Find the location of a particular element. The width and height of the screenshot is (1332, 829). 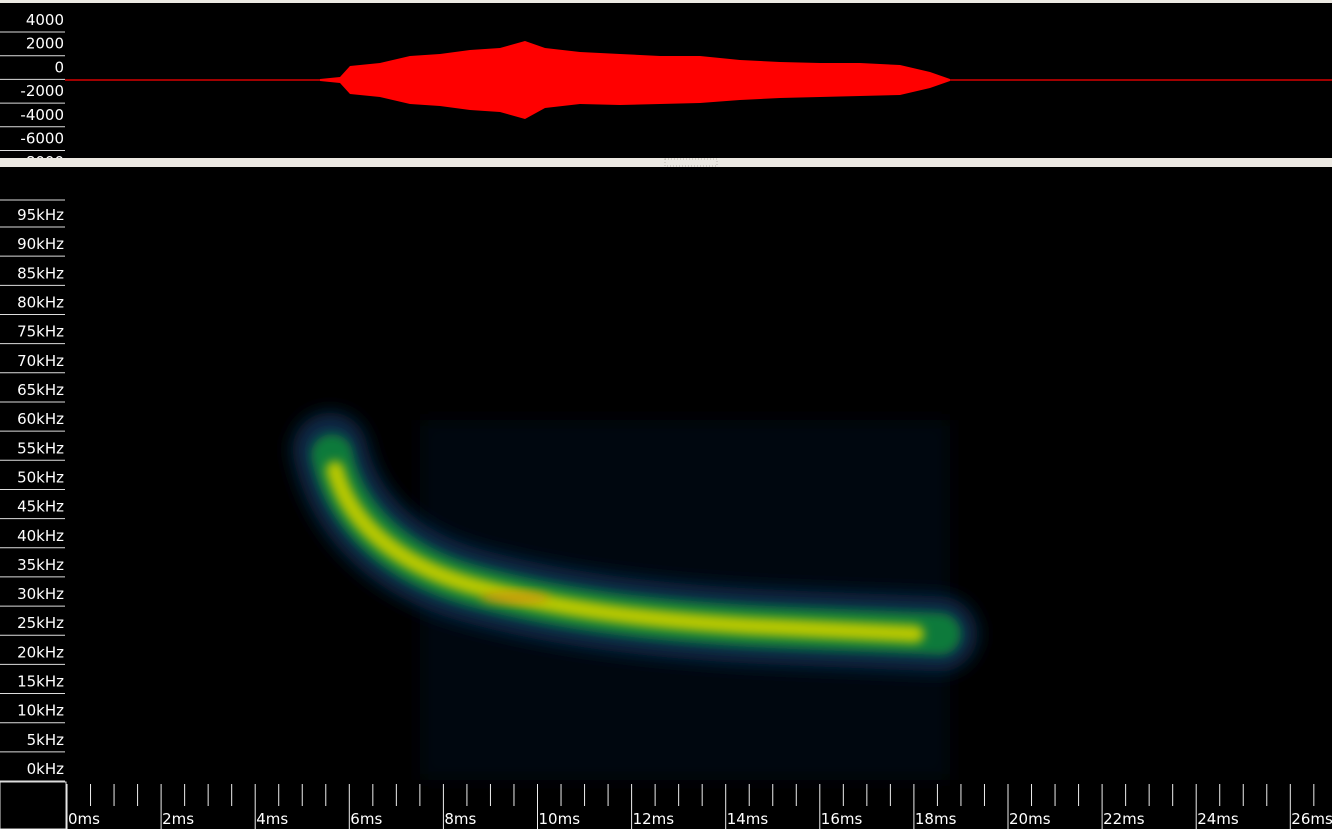

frequency-tick-label: 40kHz is located at coordinates (40, 536).